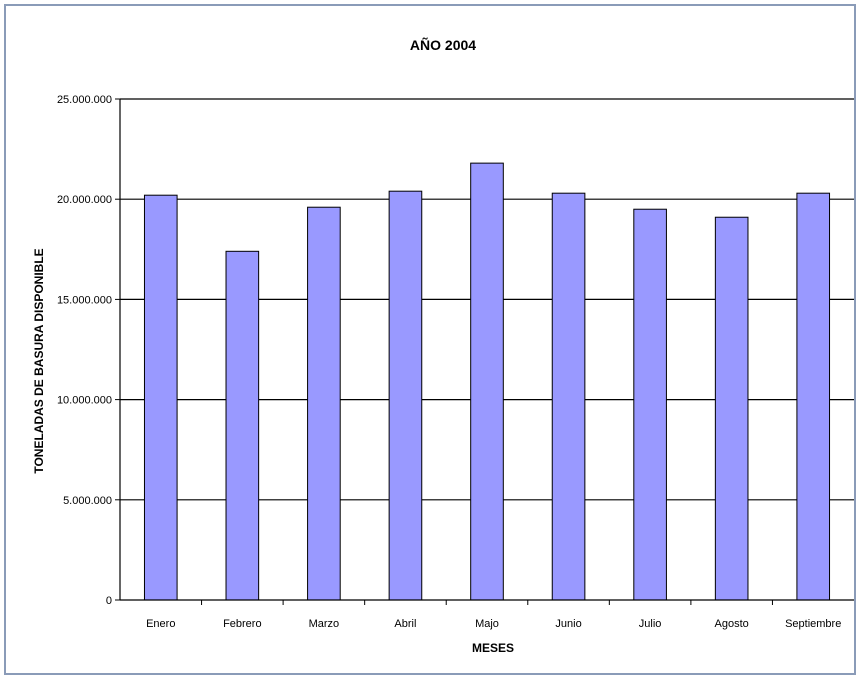 Image resolution: width=864 pixels, height=683 pixels. I want to click on x-tick-label: Agosto, so click(732, 624).